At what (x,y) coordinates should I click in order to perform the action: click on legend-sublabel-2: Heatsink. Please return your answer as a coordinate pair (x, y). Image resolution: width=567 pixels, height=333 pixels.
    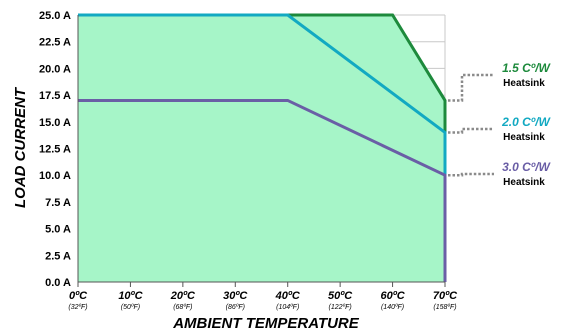
    Looking at the image, I should click on (524, 137).